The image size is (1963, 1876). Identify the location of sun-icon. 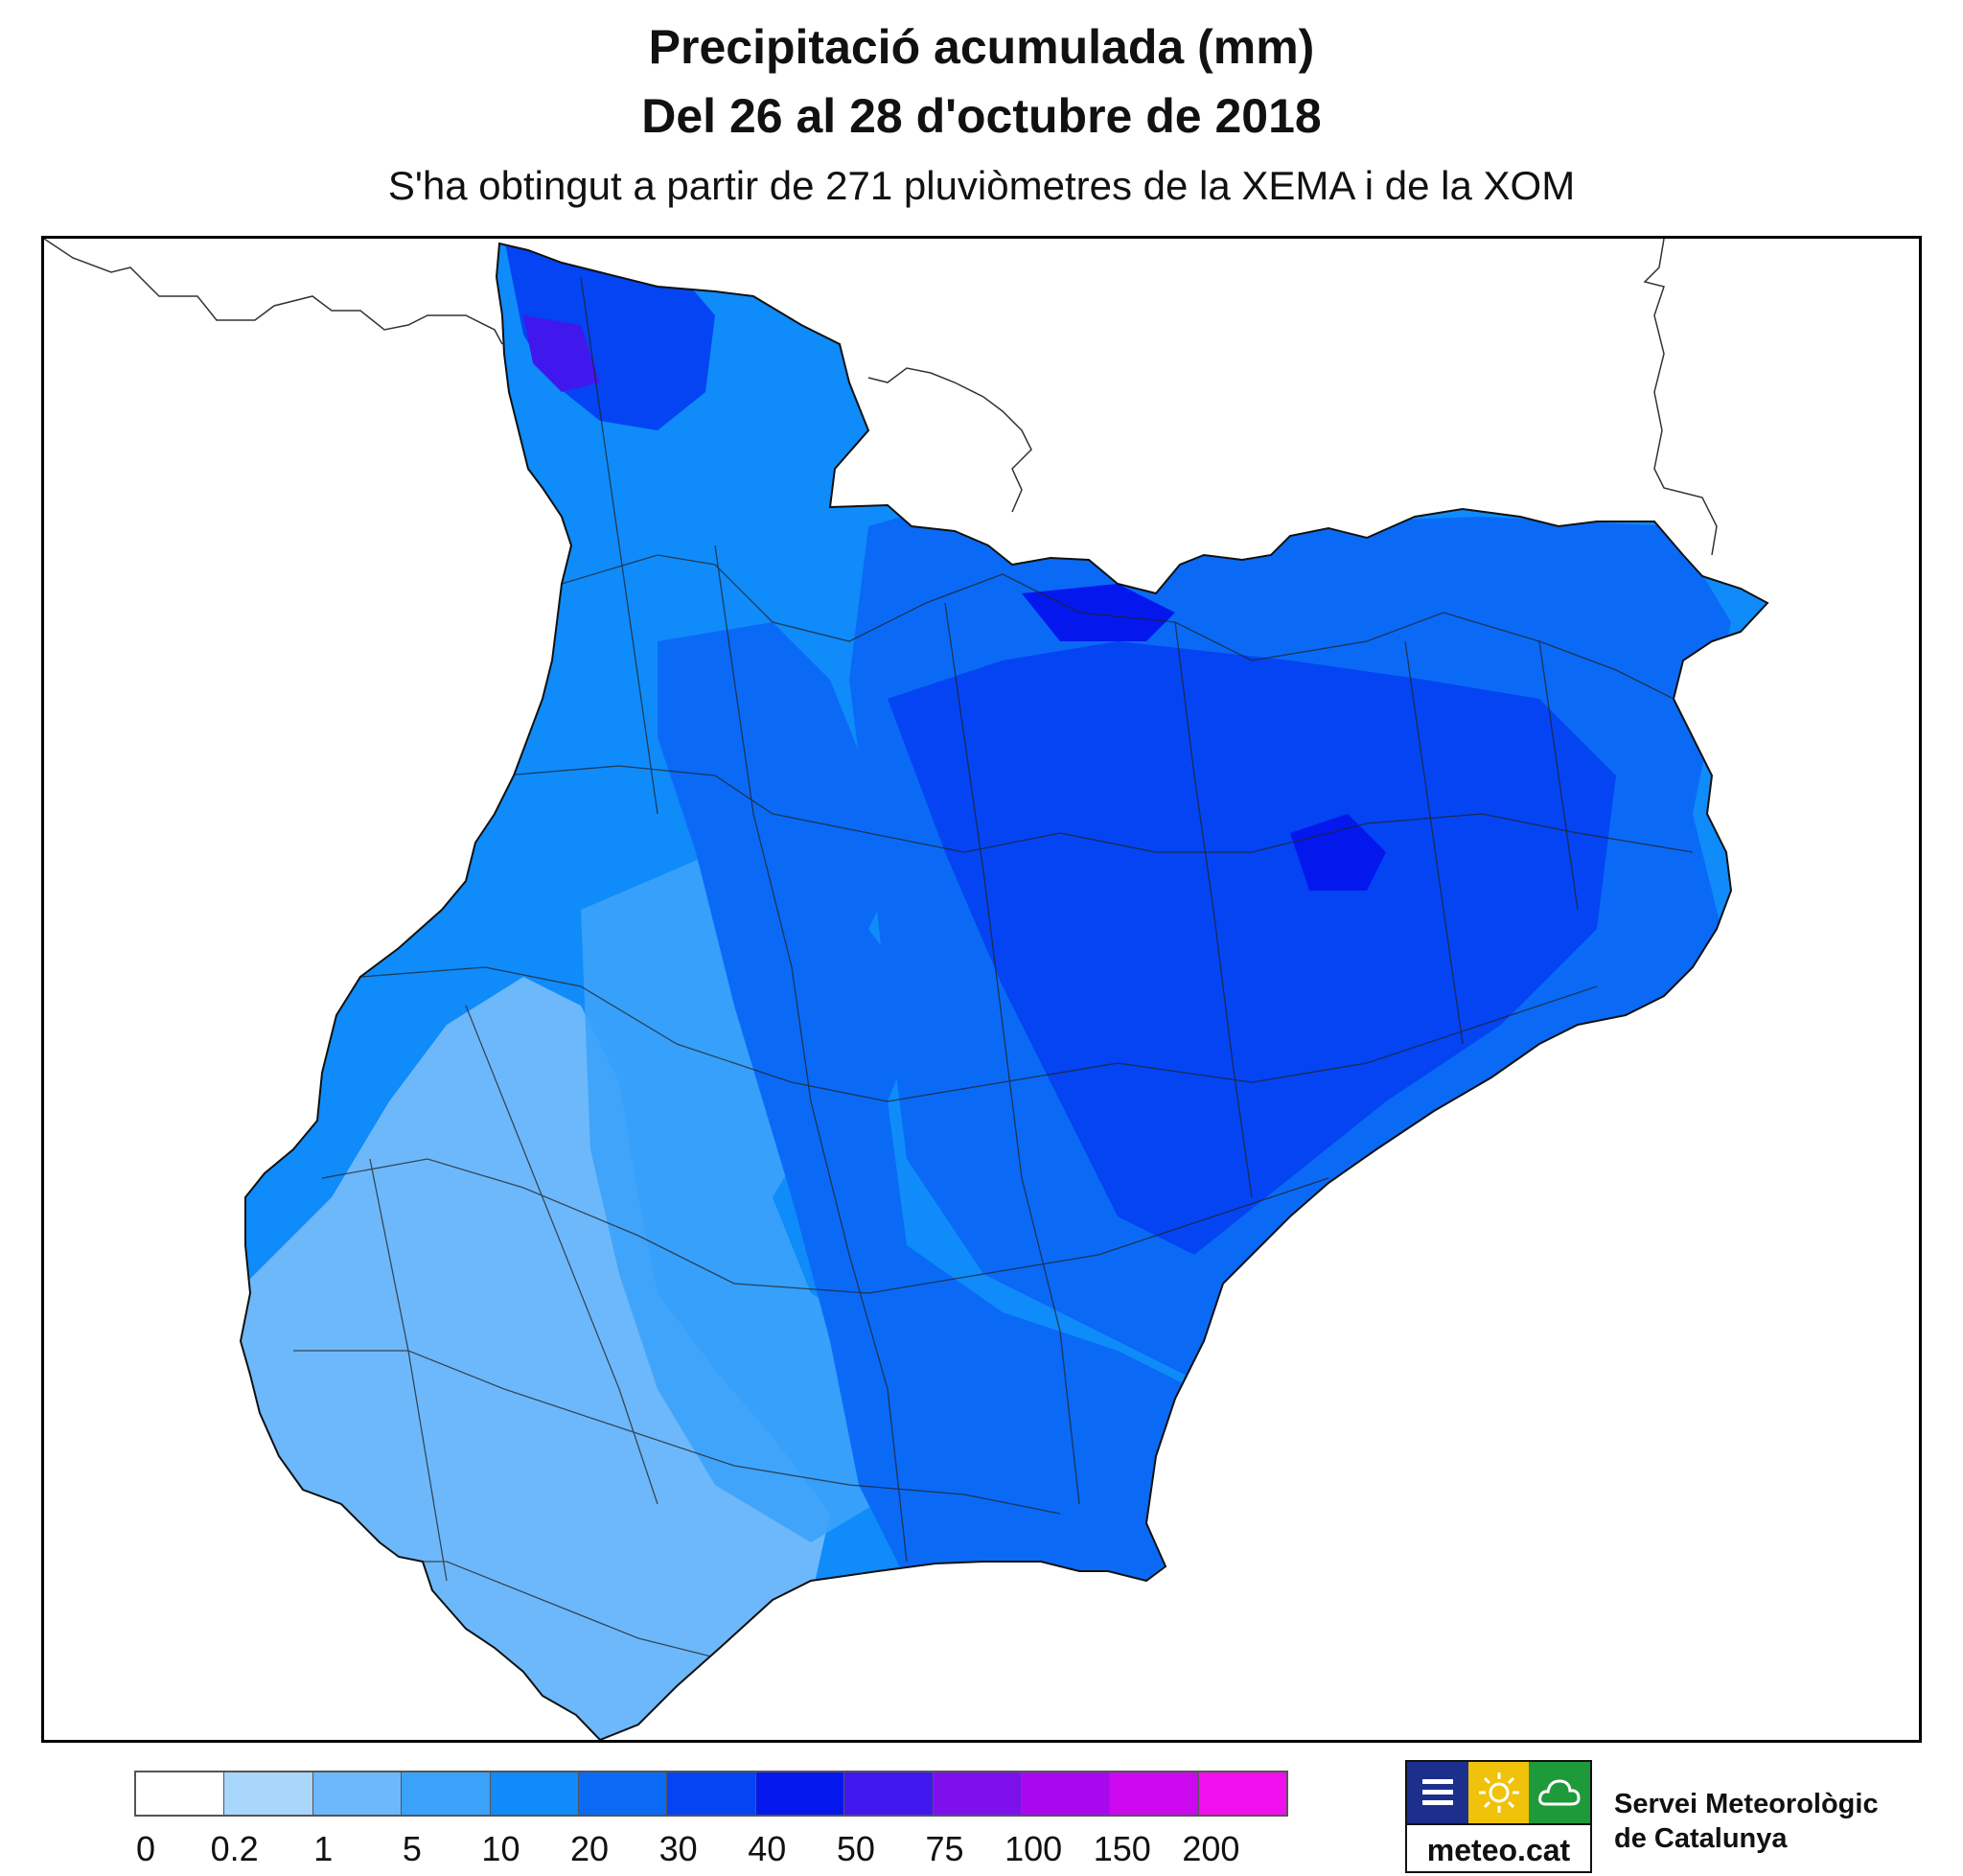
(1498, 1792).